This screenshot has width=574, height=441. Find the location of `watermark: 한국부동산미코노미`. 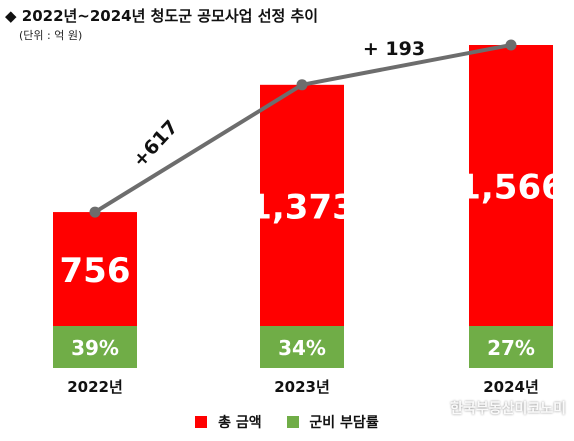

watermark: 한국부동산미코노미 is located at coordinates (508, 409).